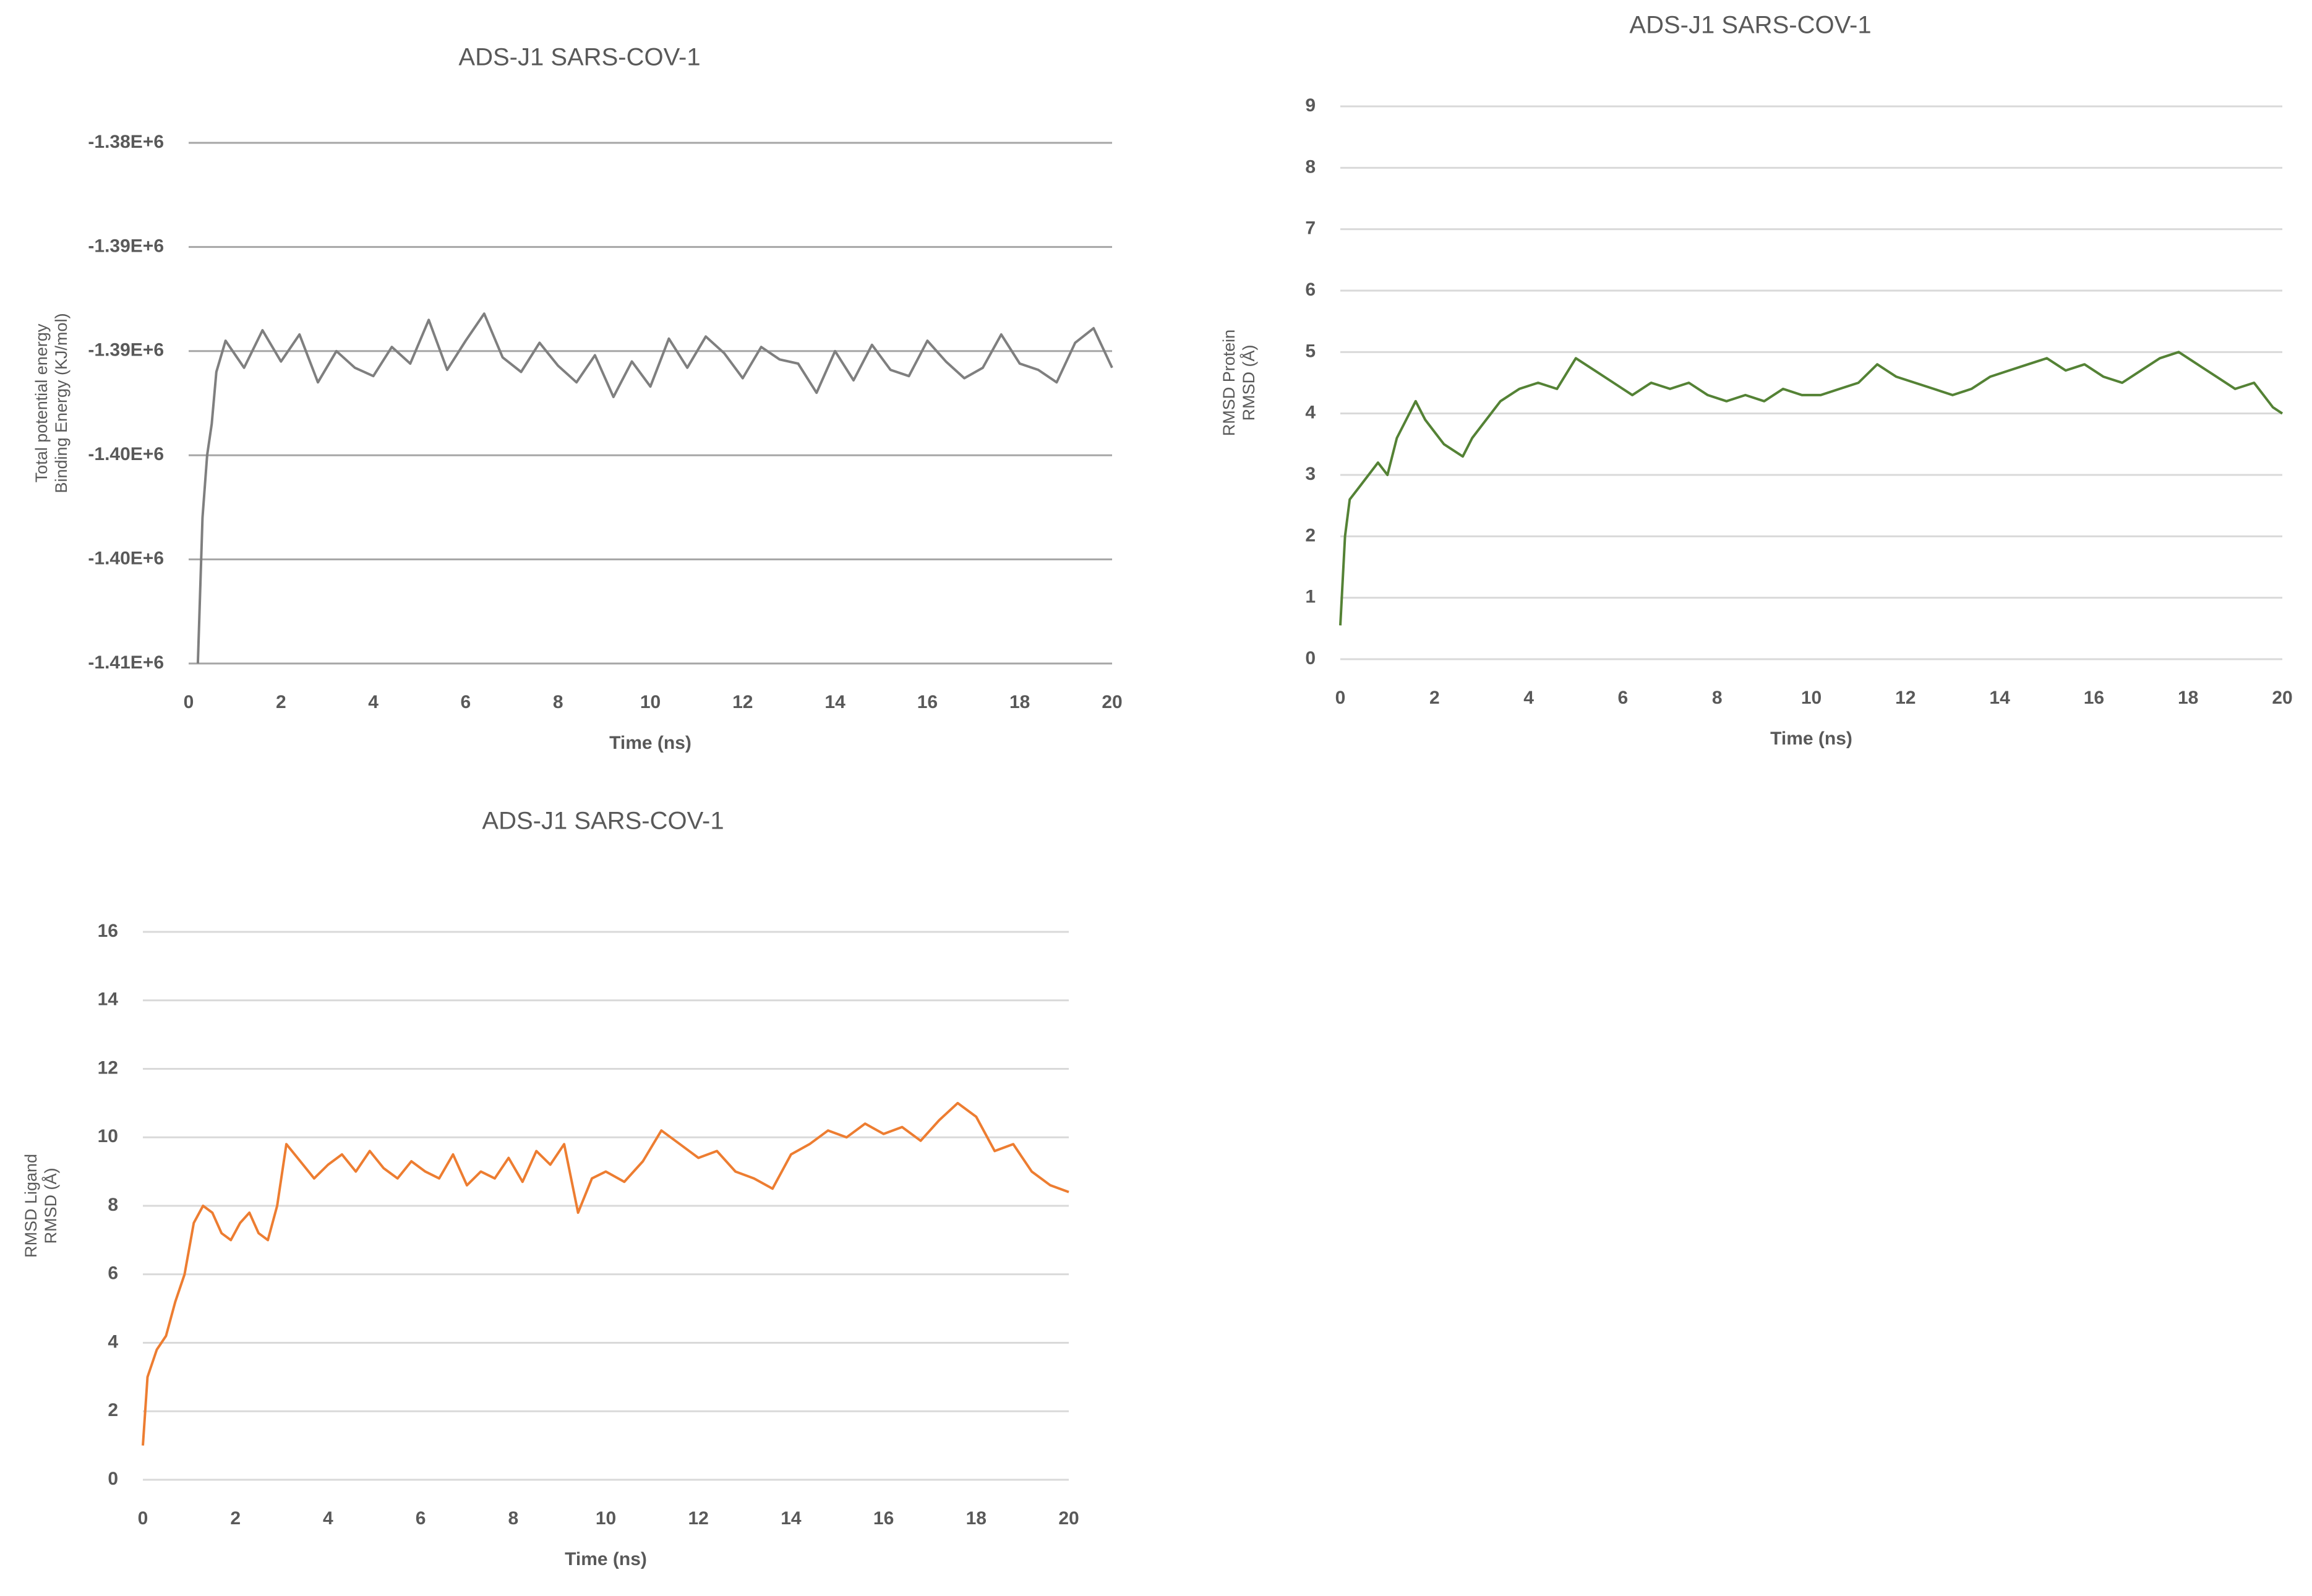 Image resolution: width=2312 pixels, height=1596 pixels. Describe the element at coordinates (108, 1067) in the screenshot. I see `y-tick-label: 12` at that location.